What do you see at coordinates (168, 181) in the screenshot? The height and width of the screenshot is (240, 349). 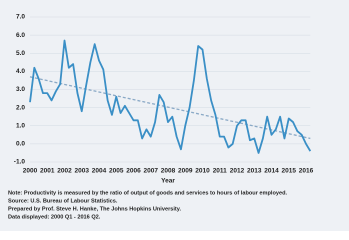 I see `x-axis-label: Year` at bounding box center [168, 181].